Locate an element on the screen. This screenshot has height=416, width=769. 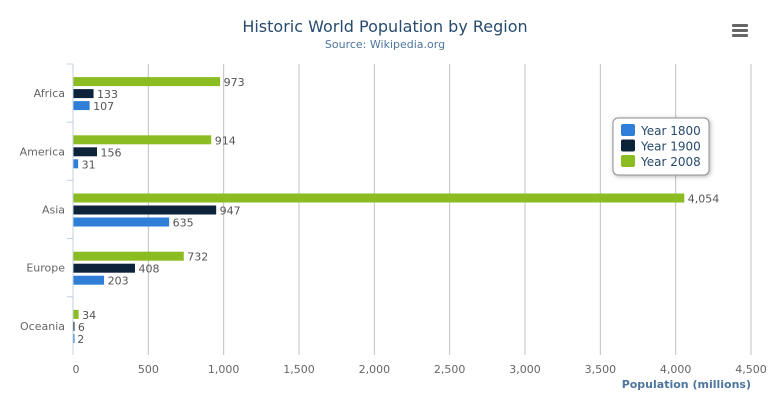
data-label: 133 is located at coordinates (107, 94).